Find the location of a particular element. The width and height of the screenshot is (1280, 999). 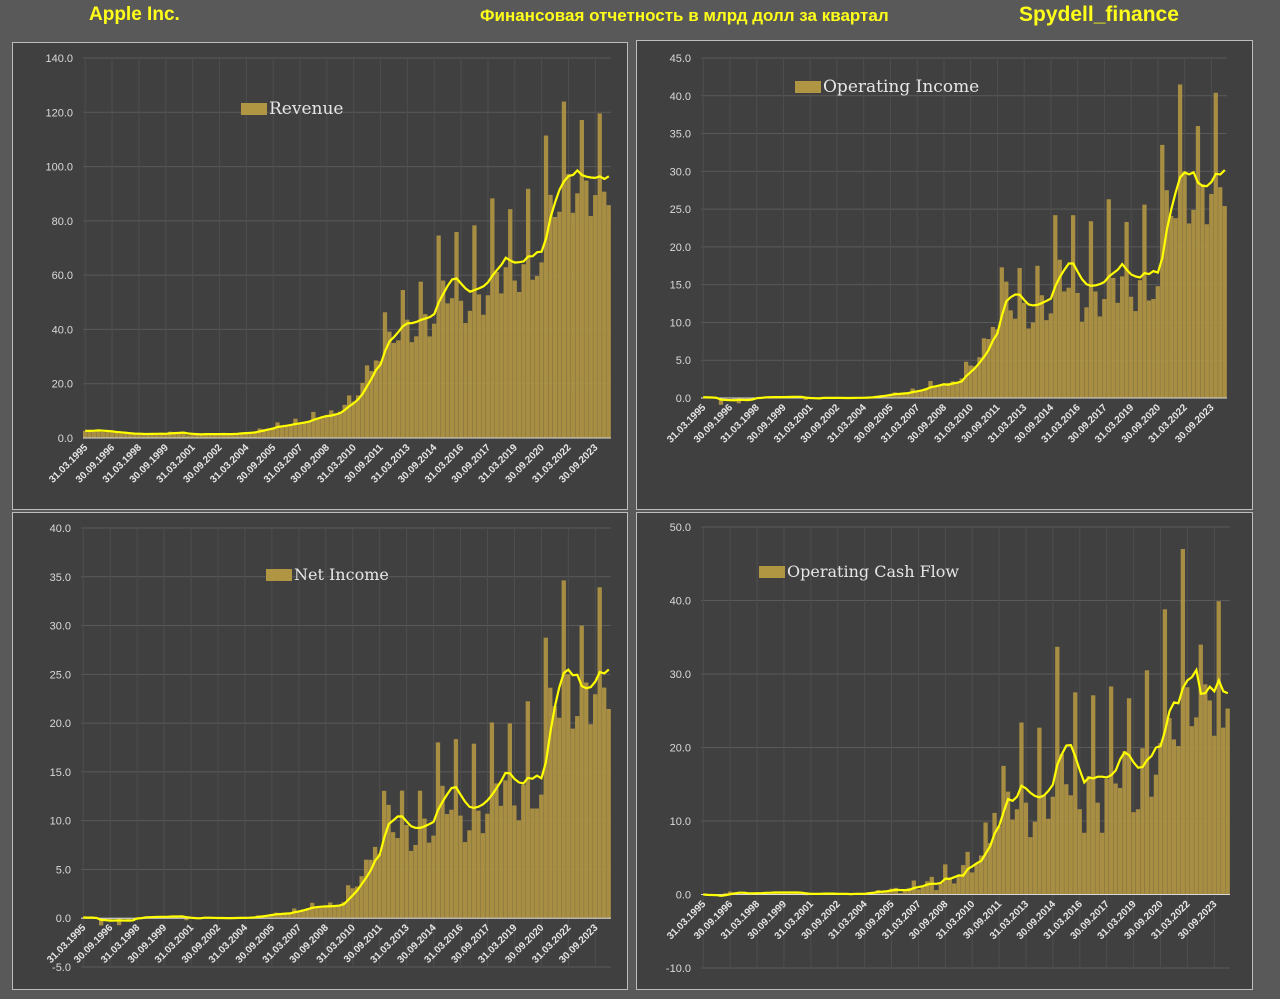

legend-label: Revenue is located at coordinates (306, 109).